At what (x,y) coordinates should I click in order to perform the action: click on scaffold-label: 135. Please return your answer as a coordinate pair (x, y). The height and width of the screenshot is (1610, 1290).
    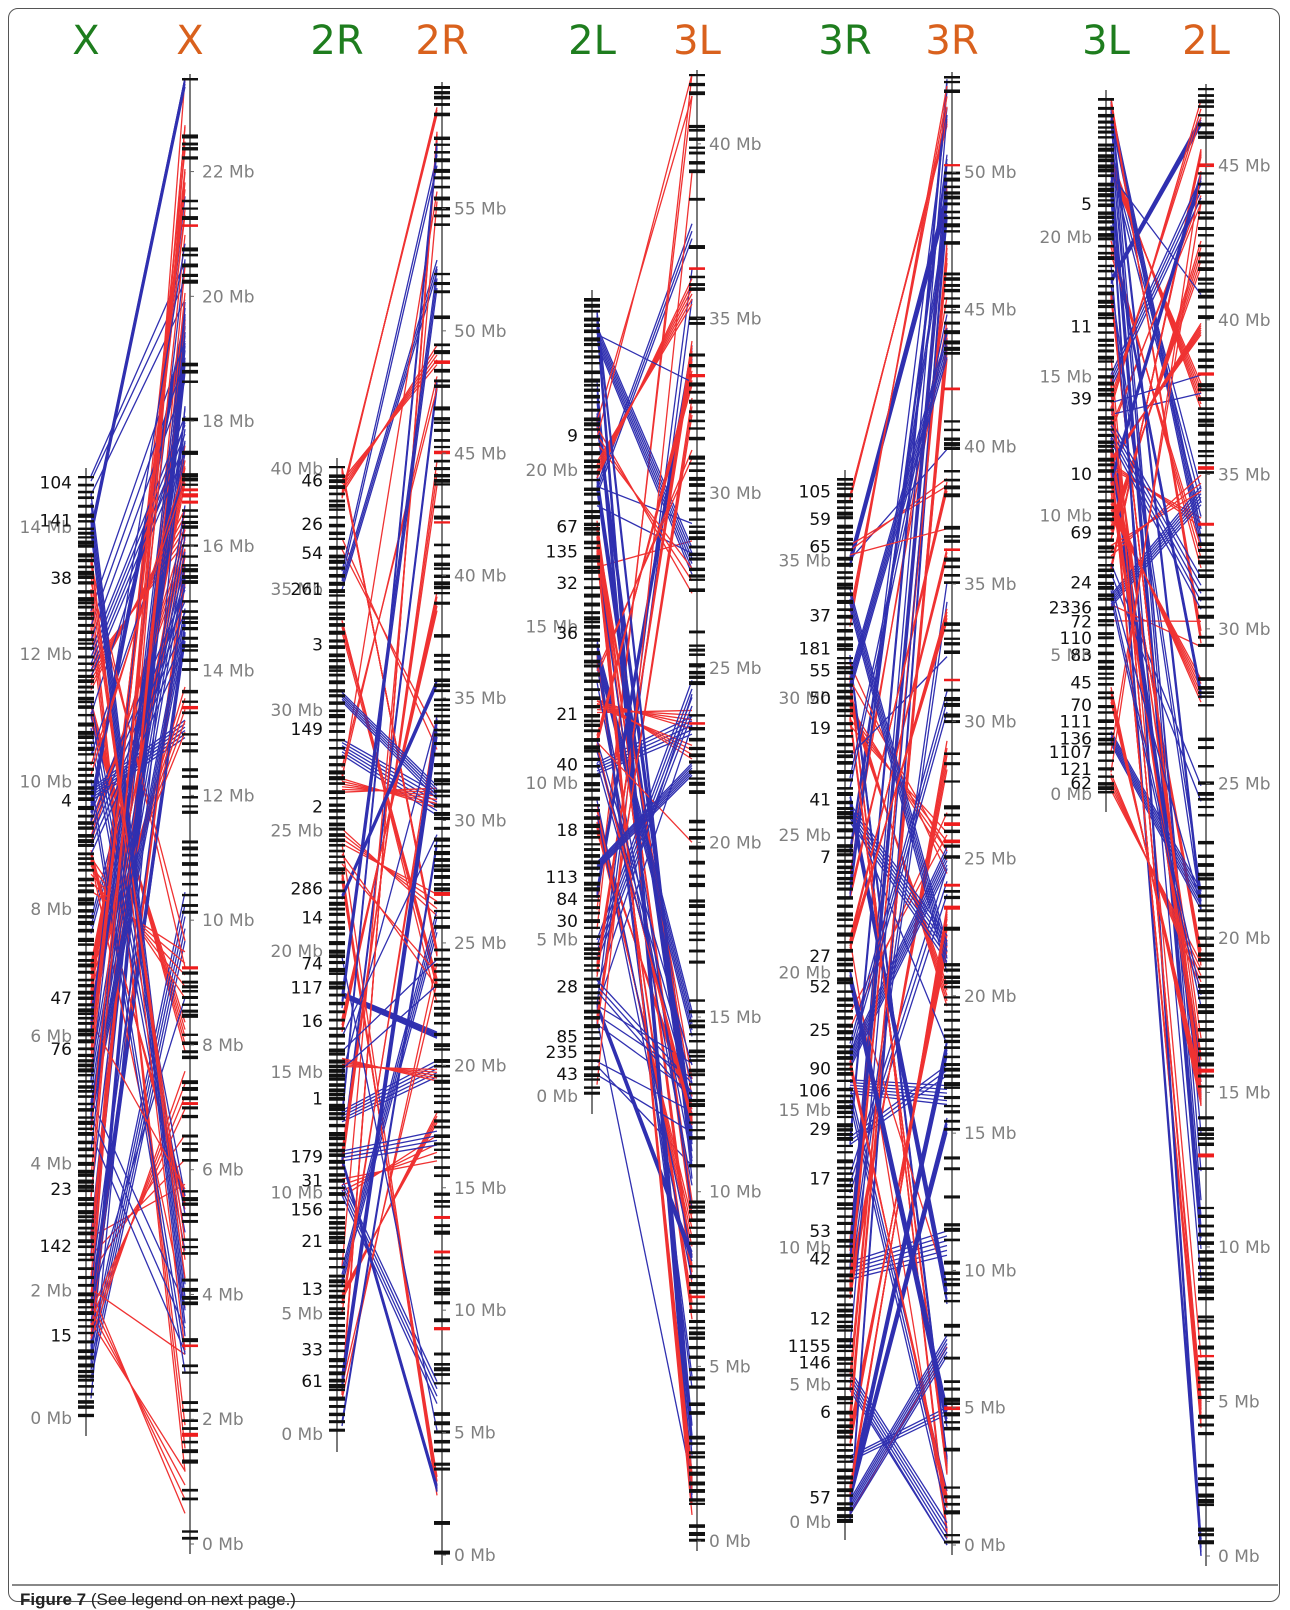
    Looking at the image, I should click on (562, 552).